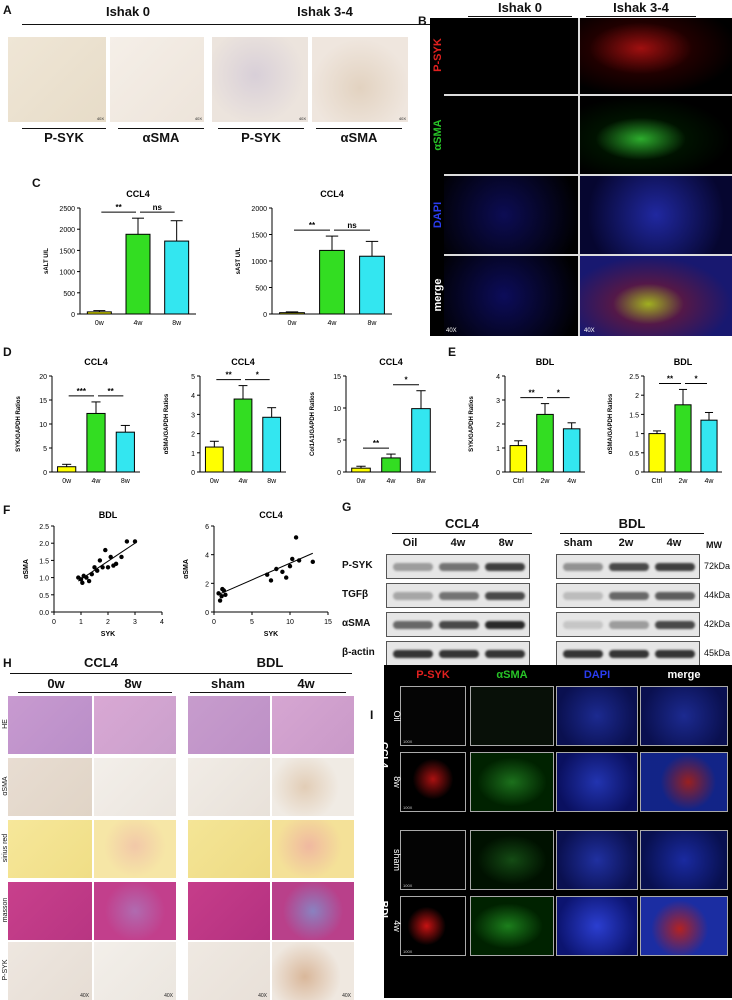  Describe the element at coordinates (581, 177) in the screenshot. I see `panel-b-grid: P-SYK αSMA DAPI merge 40X 40X` at that location.